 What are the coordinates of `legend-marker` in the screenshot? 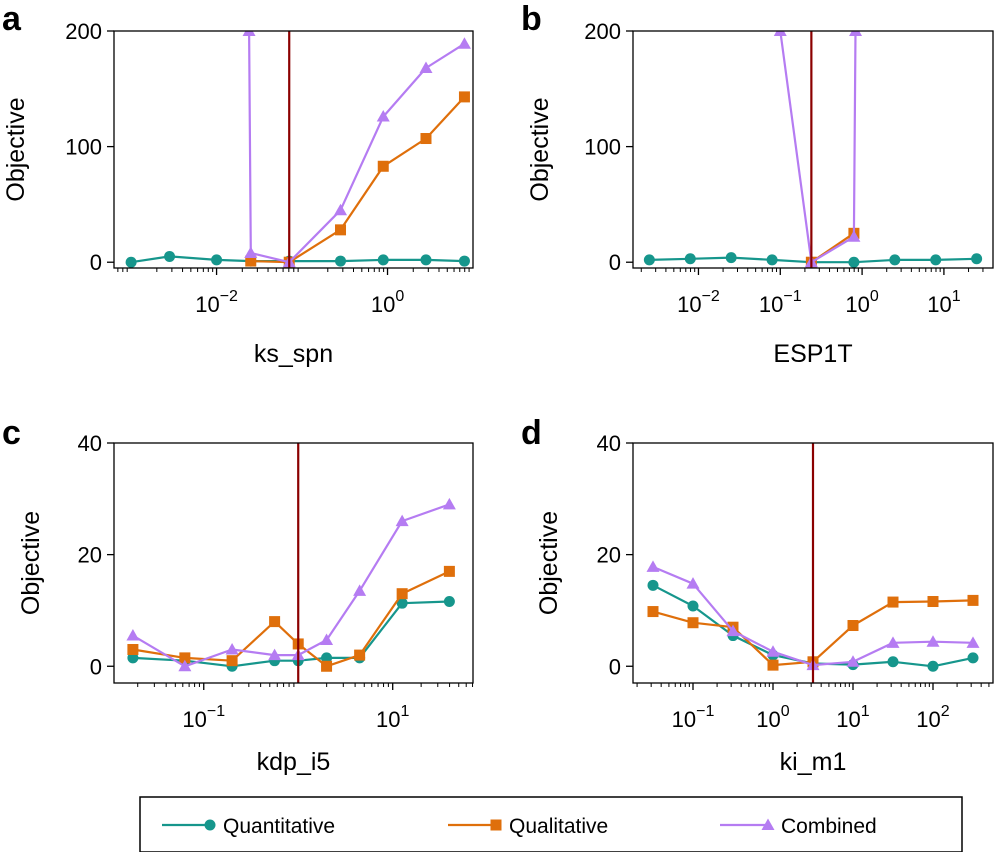 It's located at (768, 824).